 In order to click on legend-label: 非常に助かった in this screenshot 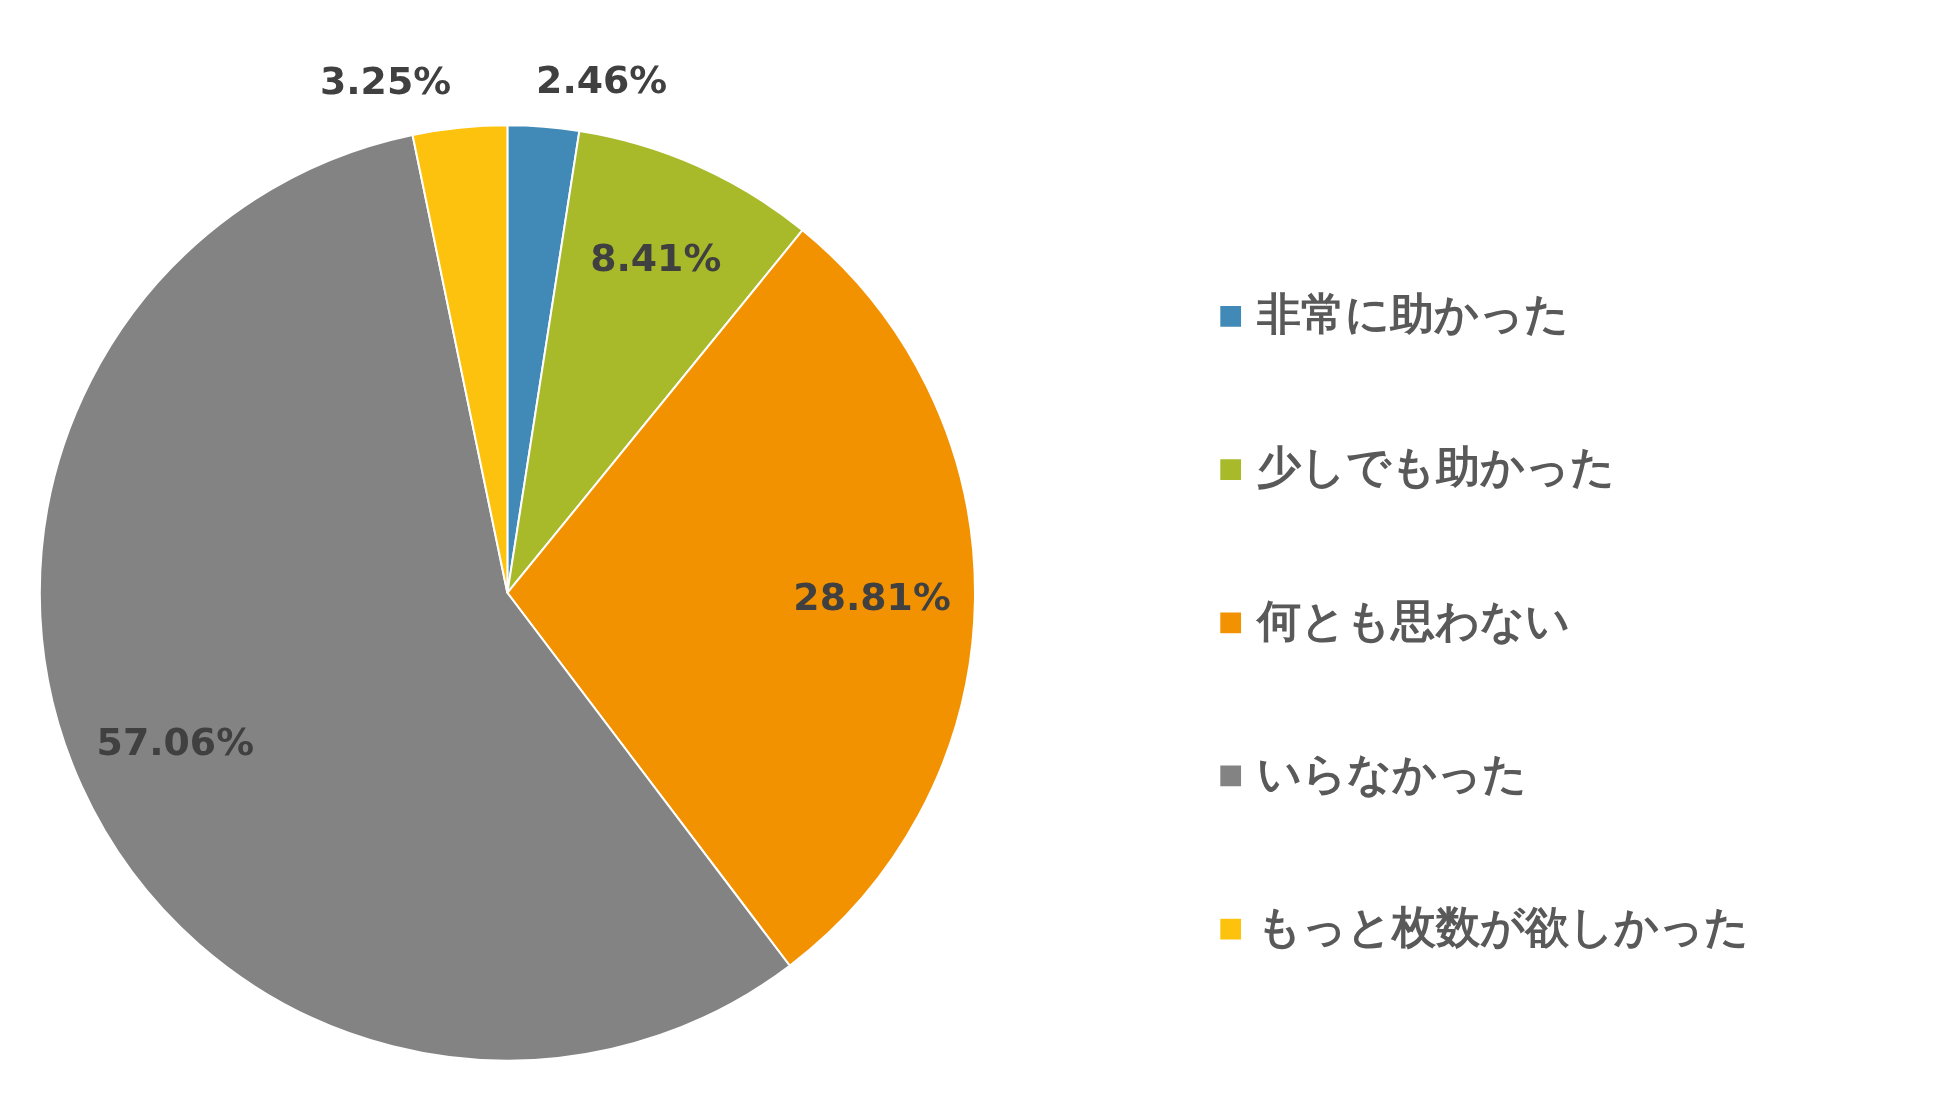, I will do `click(1412, 314)`.